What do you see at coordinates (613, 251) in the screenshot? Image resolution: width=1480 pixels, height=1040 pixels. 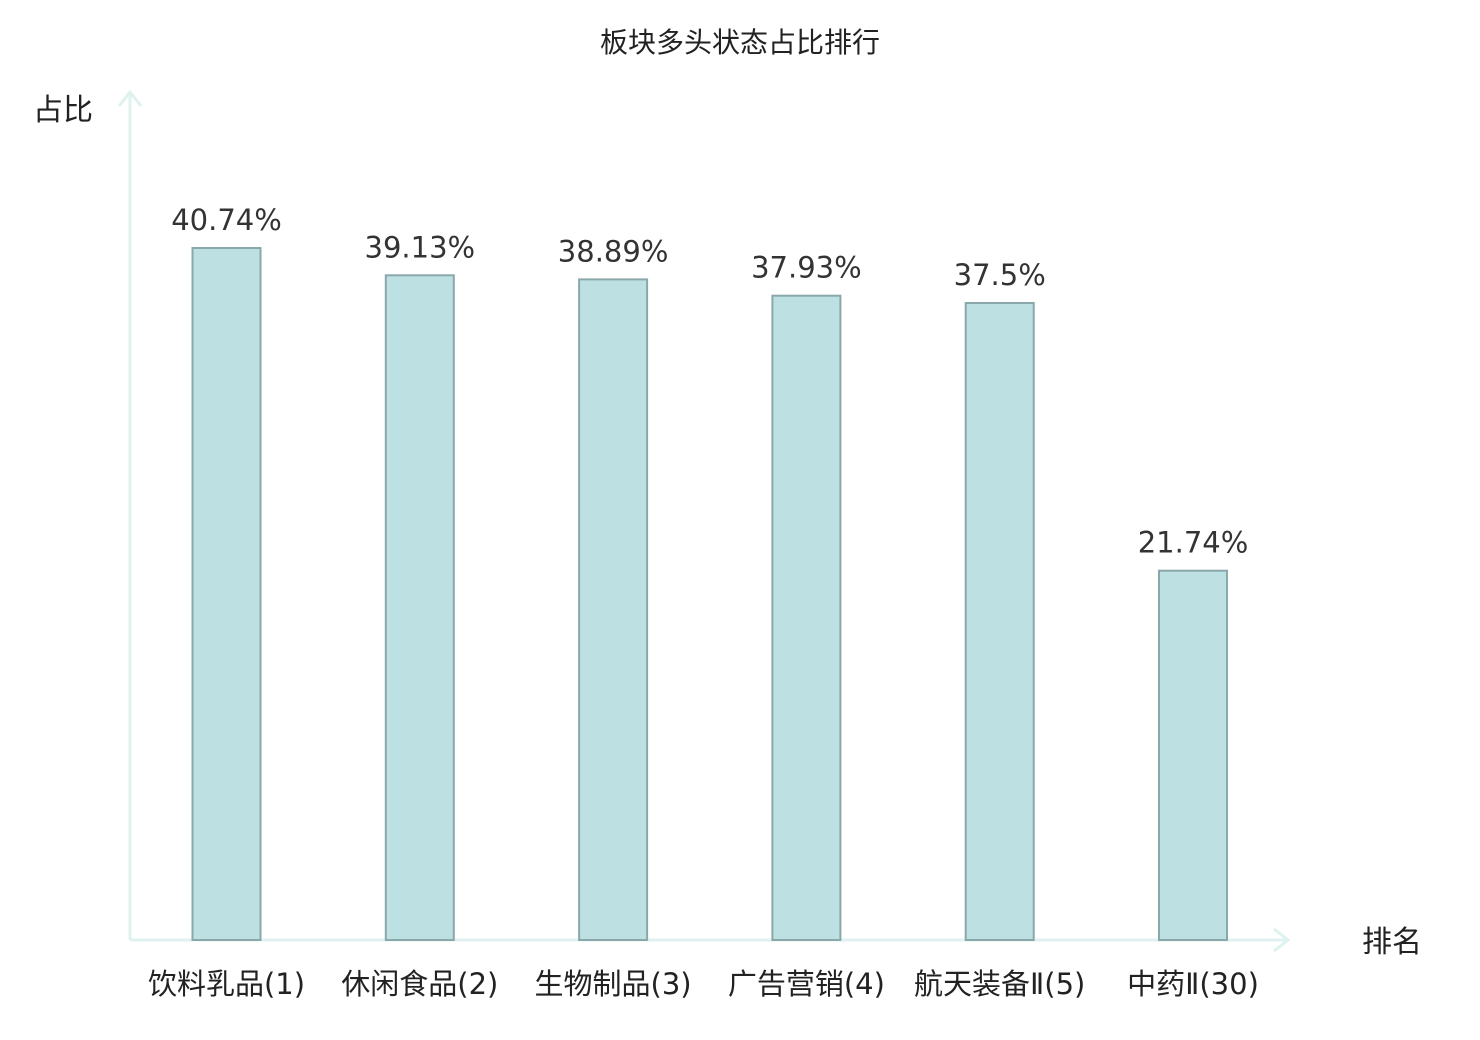 I see `value-label-3: 38.89%` at bounding box center [613, 251].